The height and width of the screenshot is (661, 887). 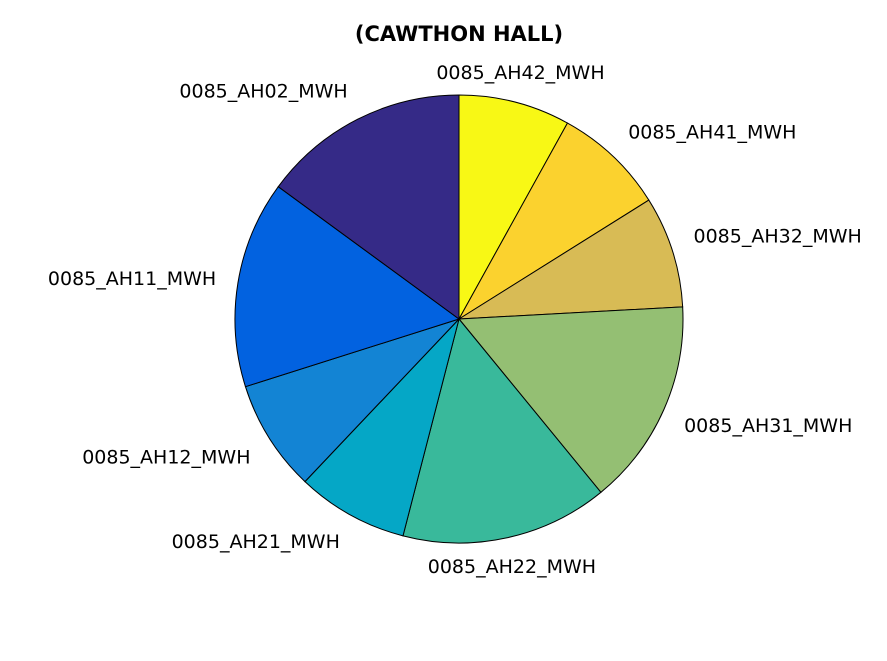 I want to click on pie-slice-0085-ah41-mwh, so click(x=553, y=221).